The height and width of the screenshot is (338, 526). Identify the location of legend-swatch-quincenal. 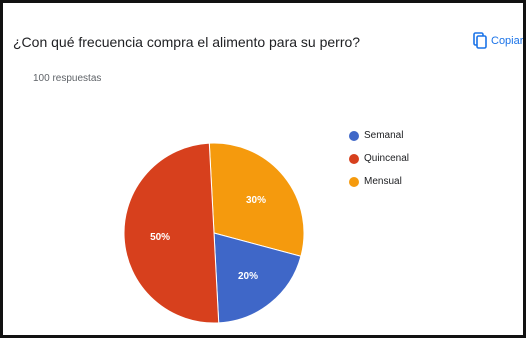
(354, 158).